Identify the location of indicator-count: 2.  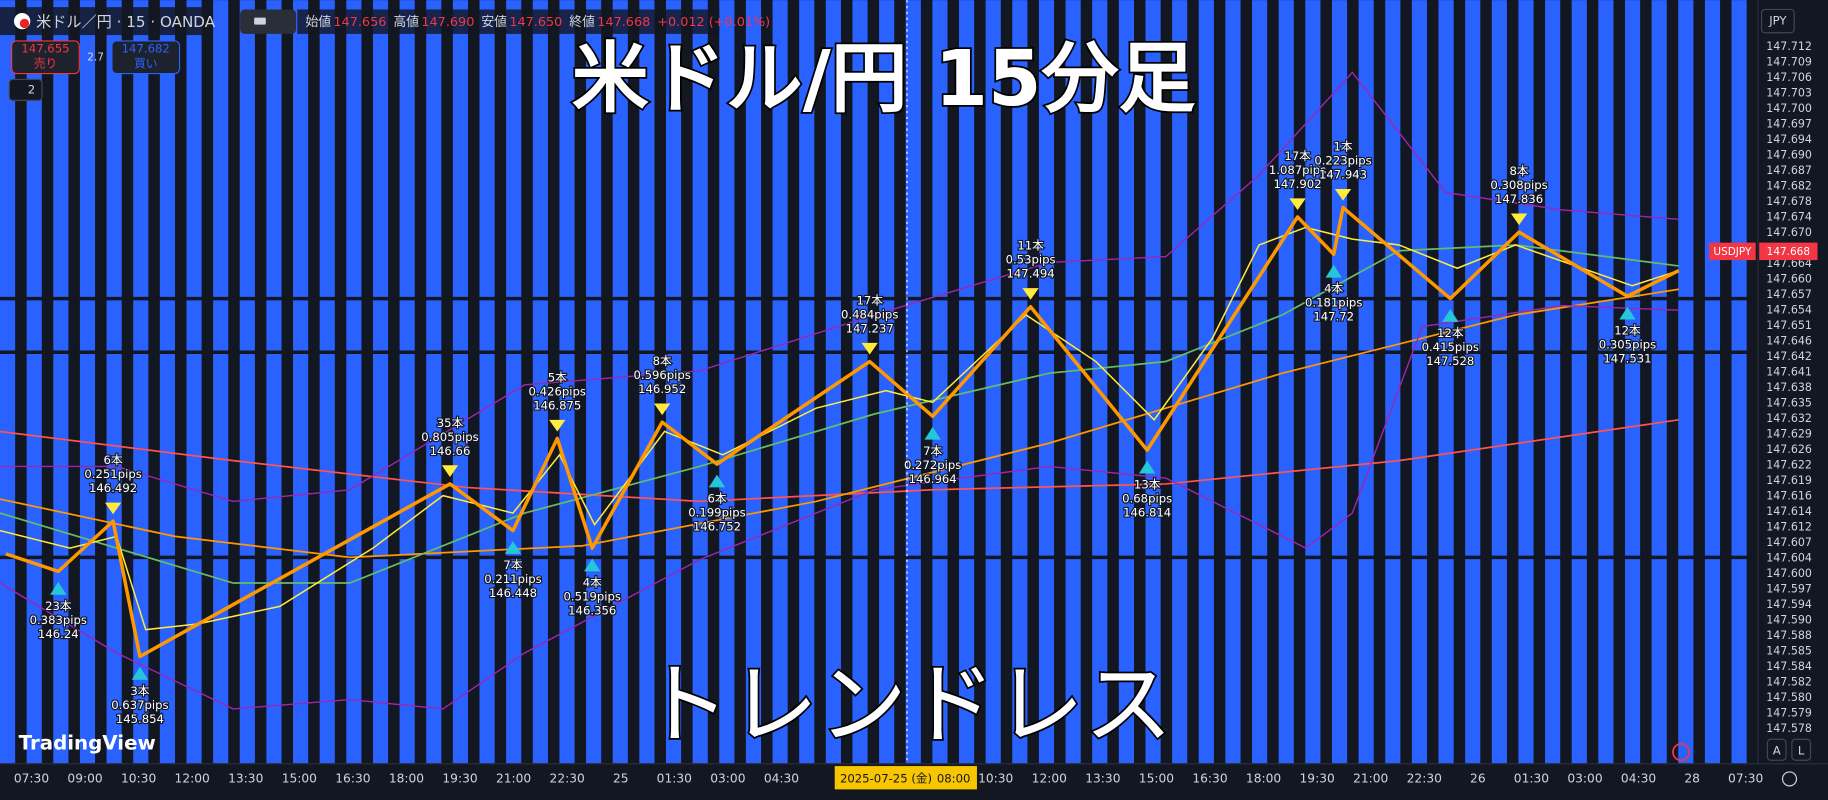
(31, 89).